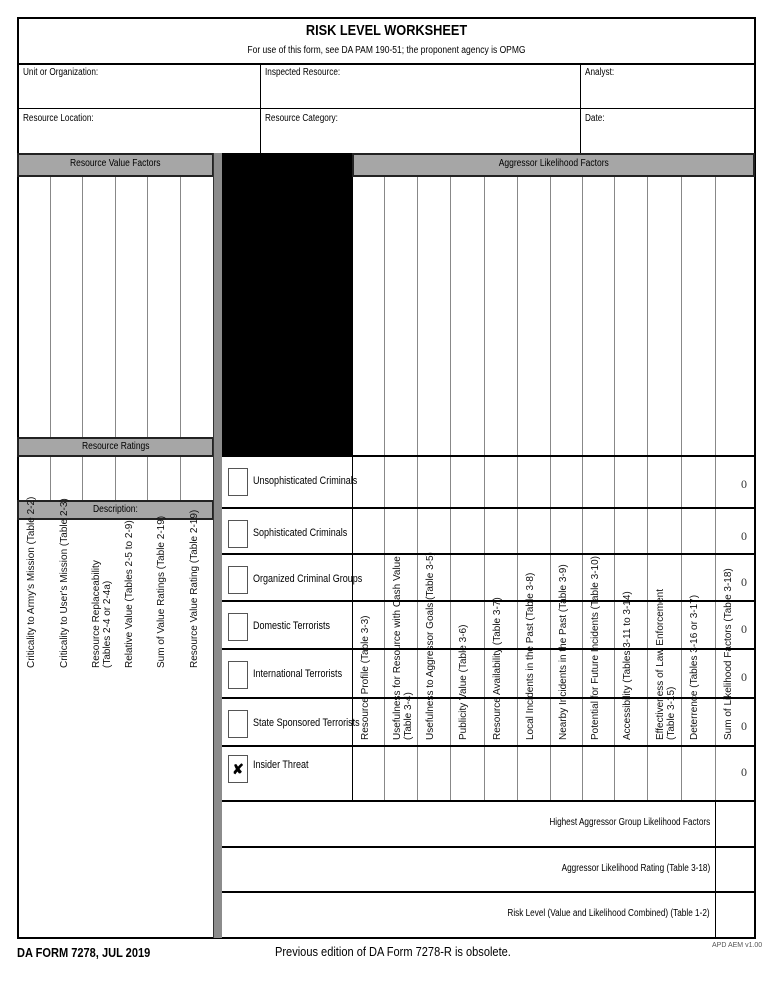  What do you see at coordinates (305, 481) in the screenshot?
I see `aggressor-label: Unsophisticated Criminals` at bounding box center [305, 481].